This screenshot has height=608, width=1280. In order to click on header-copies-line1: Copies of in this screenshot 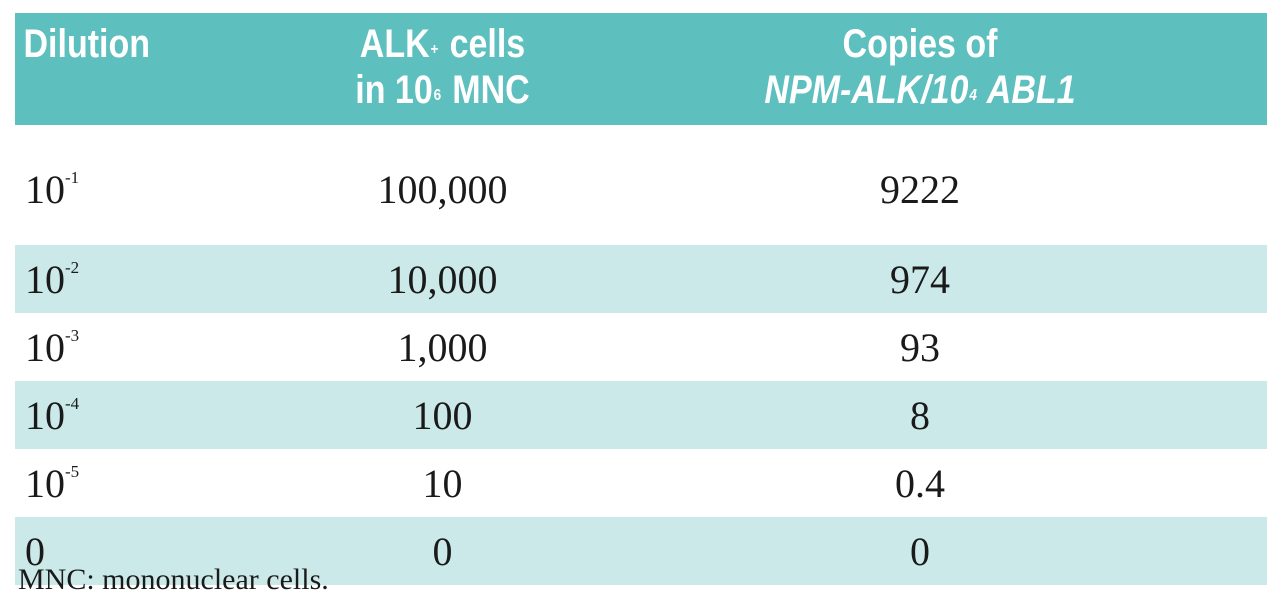, I will do `click(920, 44)`.